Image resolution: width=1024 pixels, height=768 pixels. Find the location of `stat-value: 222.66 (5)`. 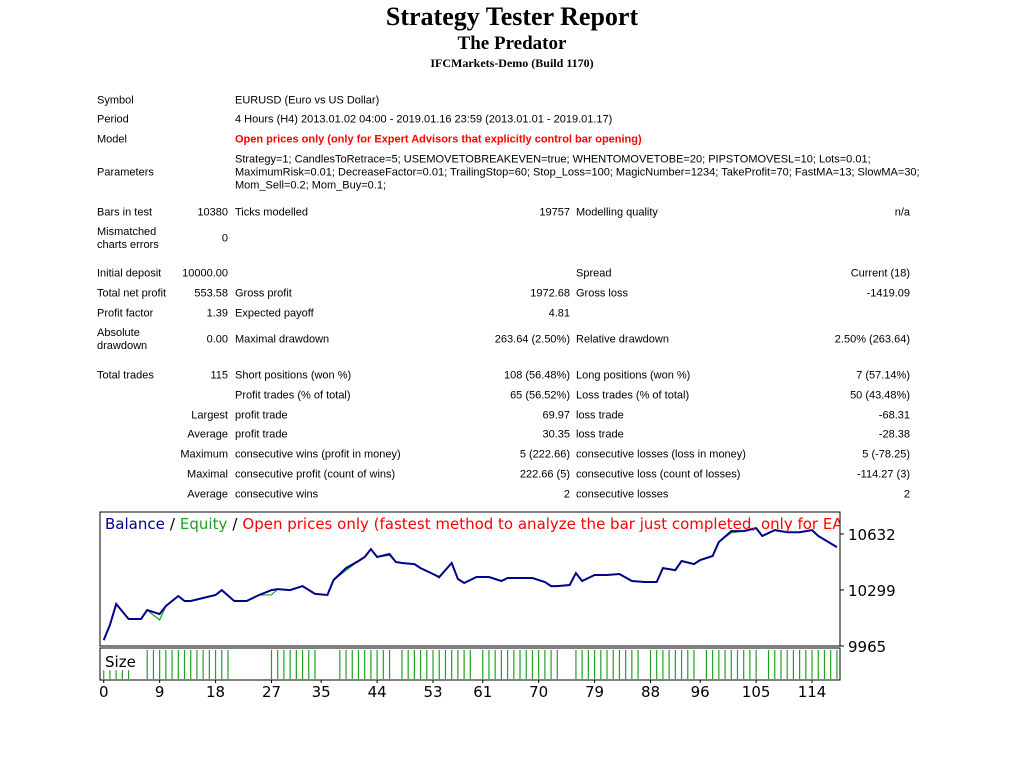

stat-value: 222.66 (5) is located at coordinates (544, 474).